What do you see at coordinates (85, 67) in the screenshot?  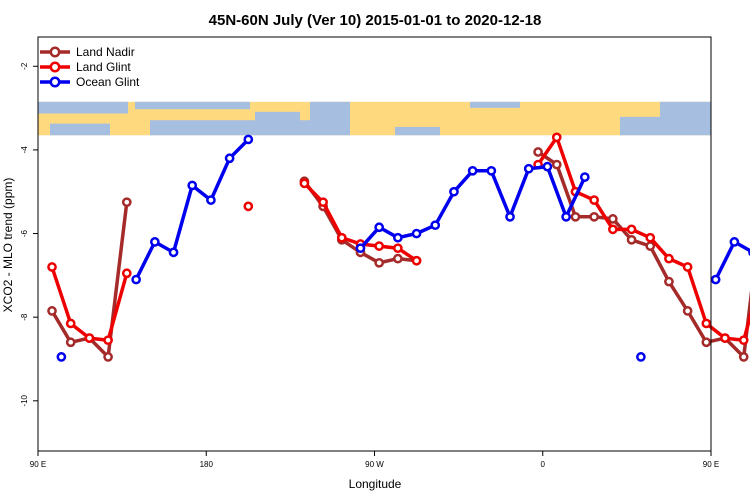 I see `legend-item: Land Glint` at bounding box center [85, 67].